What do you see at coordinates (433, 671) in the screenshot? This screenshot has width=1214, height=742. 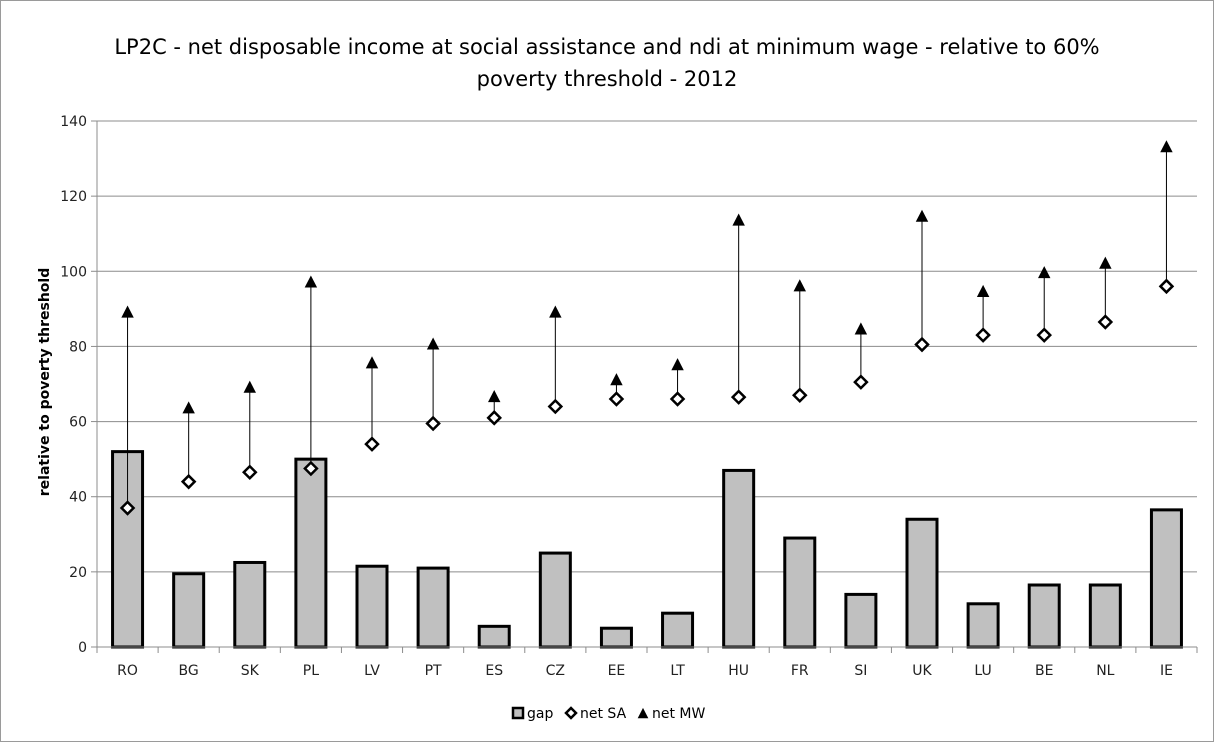 I see `x-tick-label: PT` at bounding box center [433, 671].